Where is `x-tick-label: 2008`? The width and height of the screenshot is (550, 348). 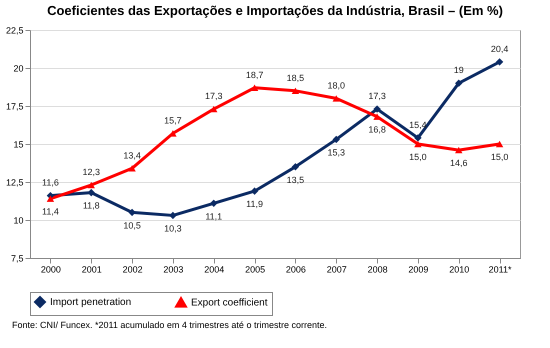 x-tick-label: 2008 is located at coordinates (378, 269).